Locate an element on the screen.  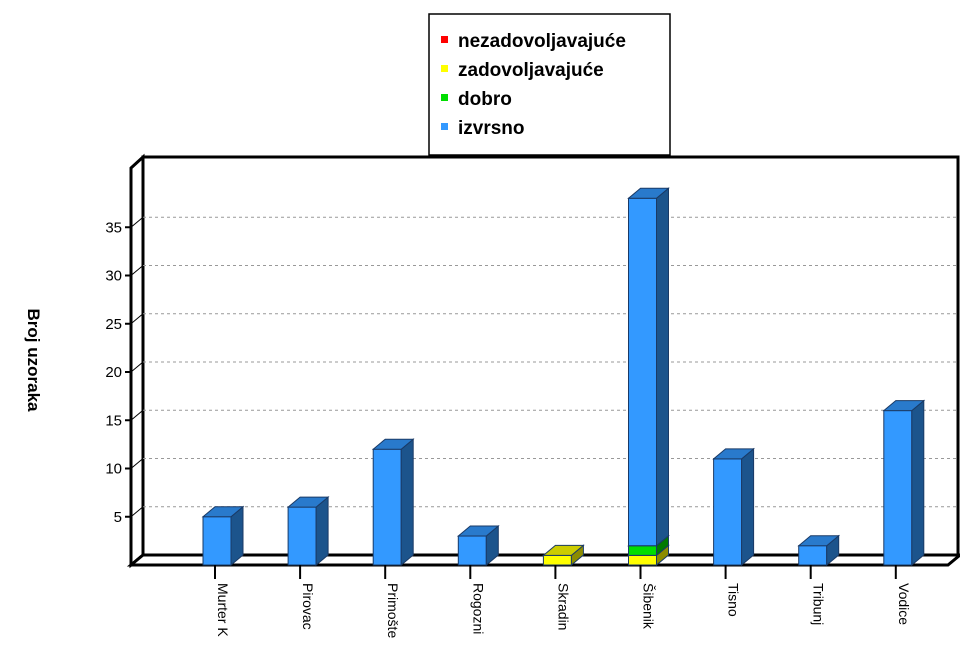
y-tick-label: 10 is located at coordinates (113, 469).